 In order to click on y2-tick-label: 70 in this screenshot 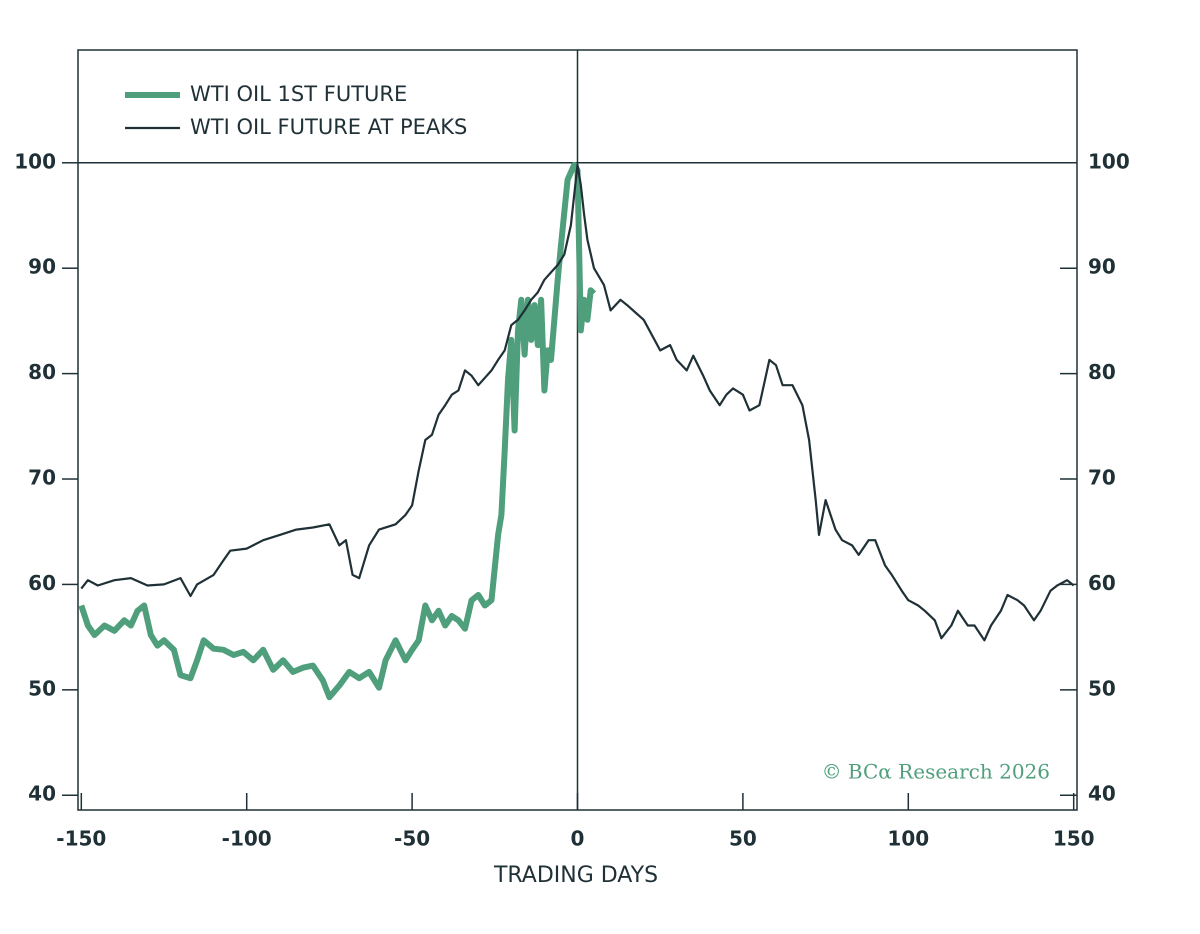, I will do `click(1102, 478)`.